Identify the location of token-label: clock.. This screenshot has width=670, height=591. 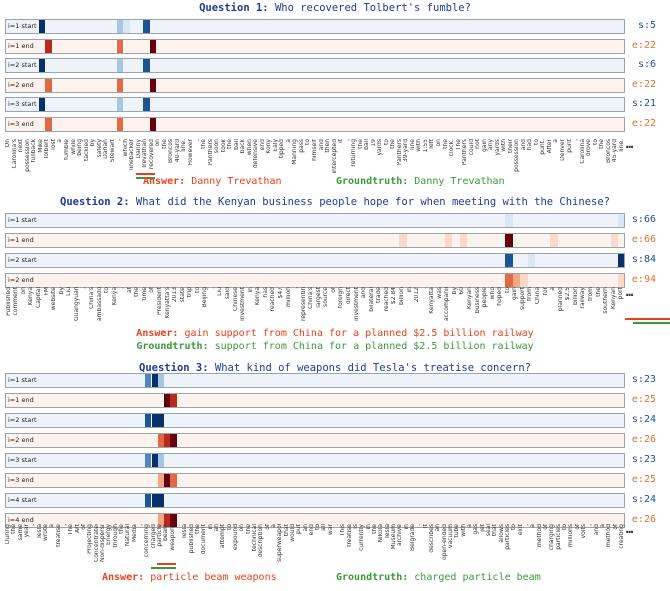
(452, 148).